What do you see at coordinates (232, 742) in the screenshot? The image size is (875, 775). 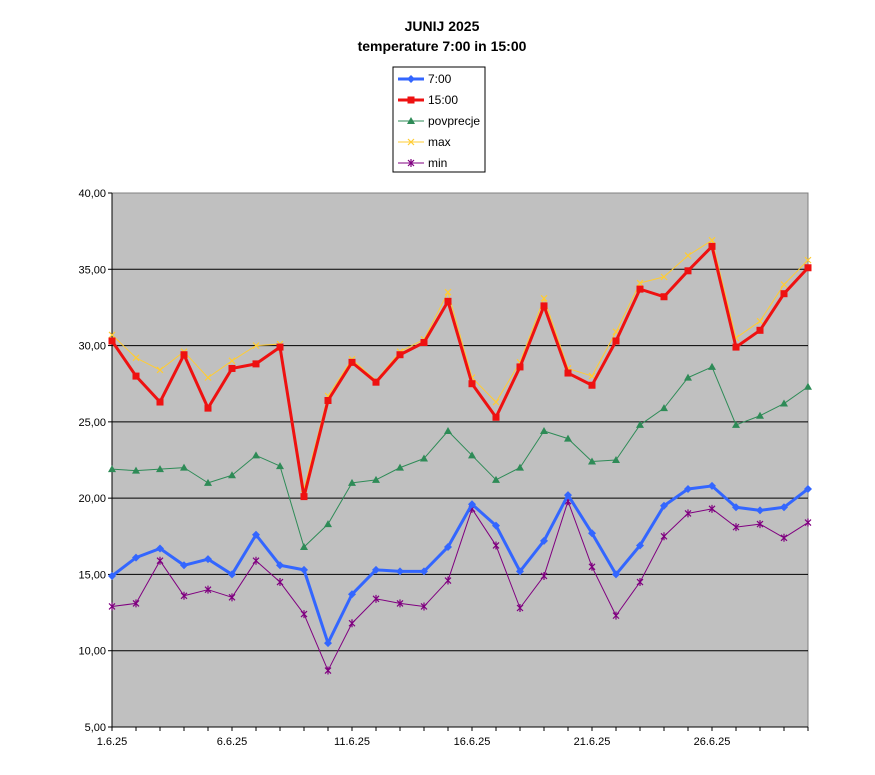 I see `x-tick-label: 6.6.25` at bounding box center [232, 742].